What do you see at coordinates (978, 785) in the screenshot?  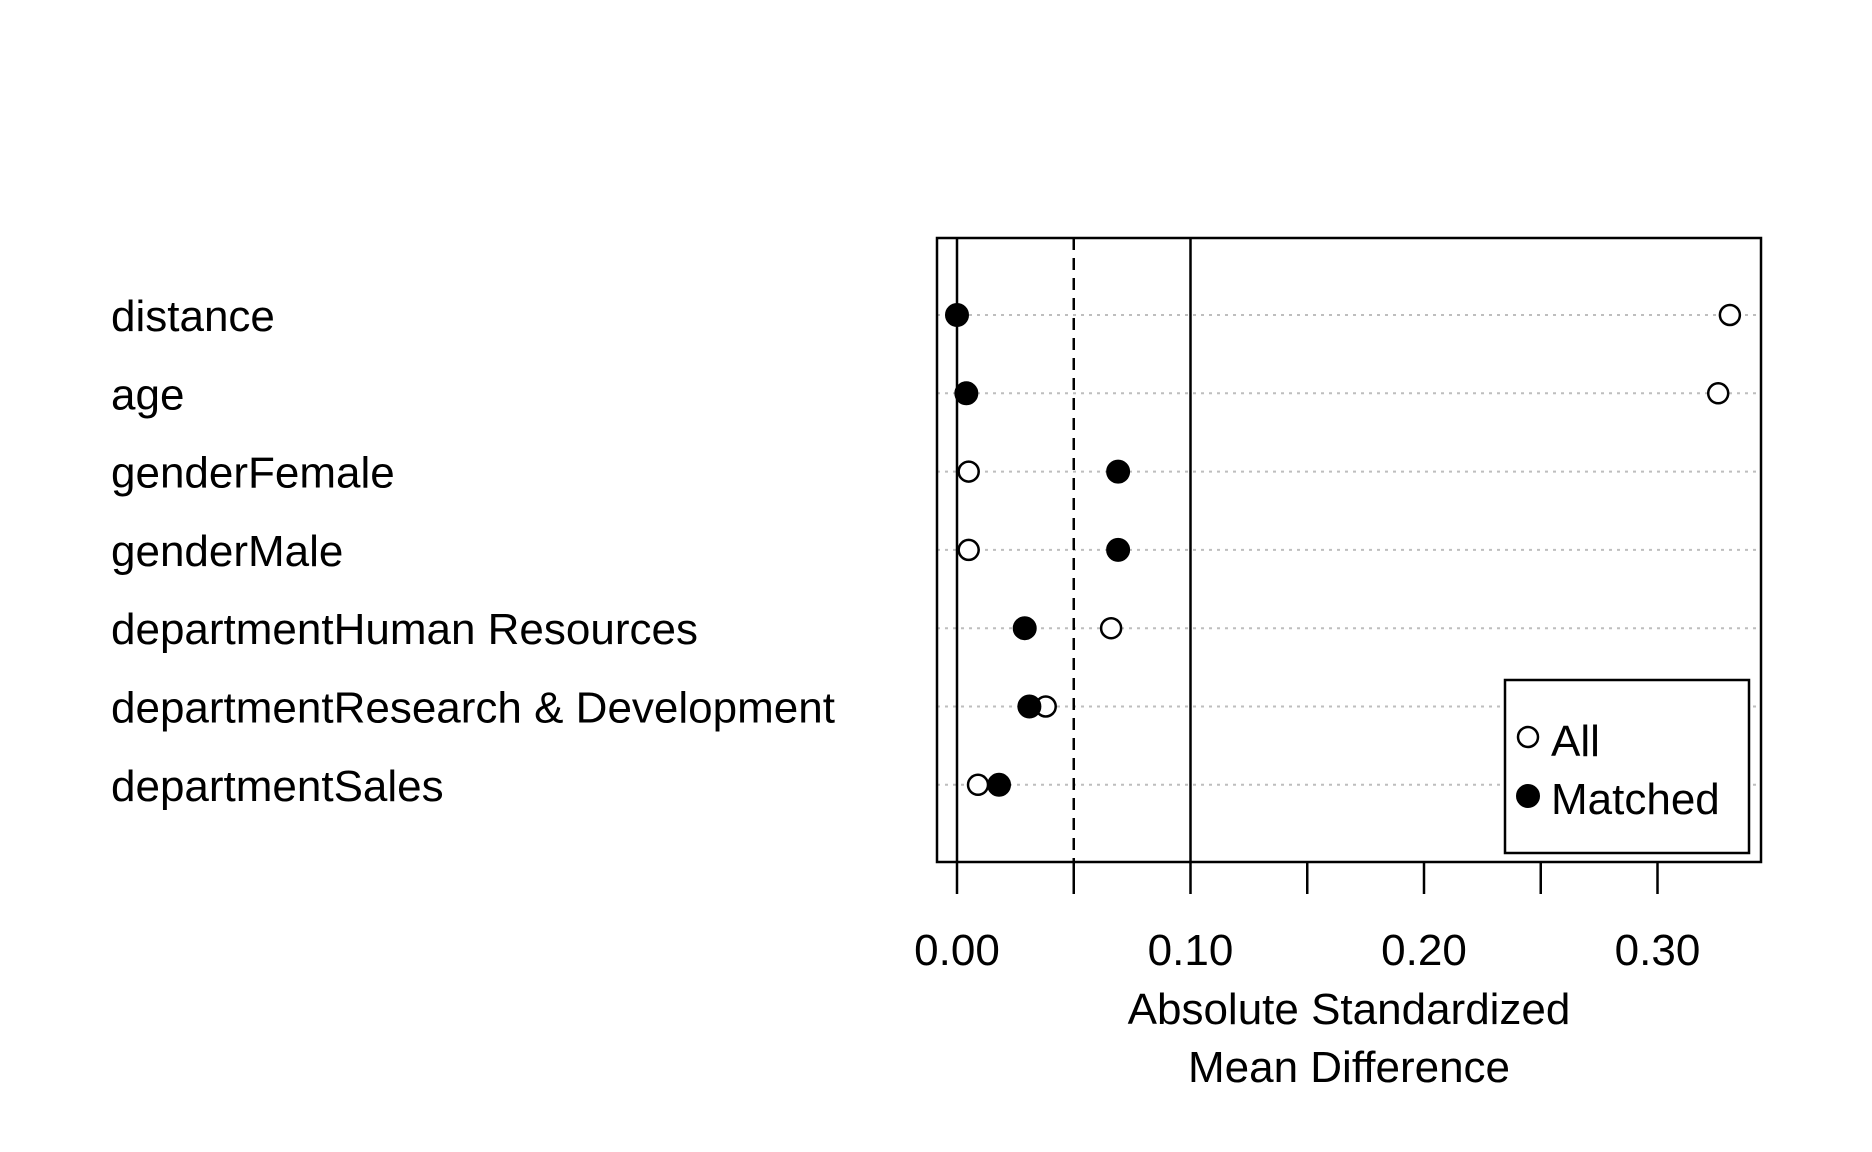 I see `point-all-departmentsales` at bounding box center [978, 785].